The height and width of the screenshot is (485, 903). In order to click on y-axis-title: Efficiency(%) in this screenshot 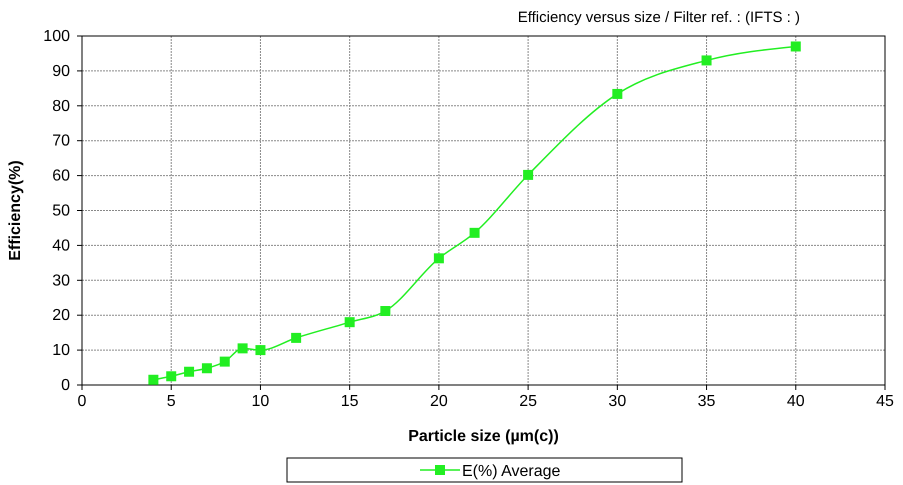, I will do `click(15, 210)`.